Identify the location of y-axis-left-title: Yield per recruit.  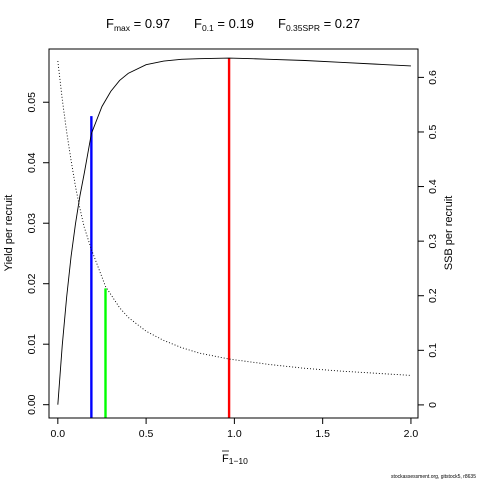
(9, 233).